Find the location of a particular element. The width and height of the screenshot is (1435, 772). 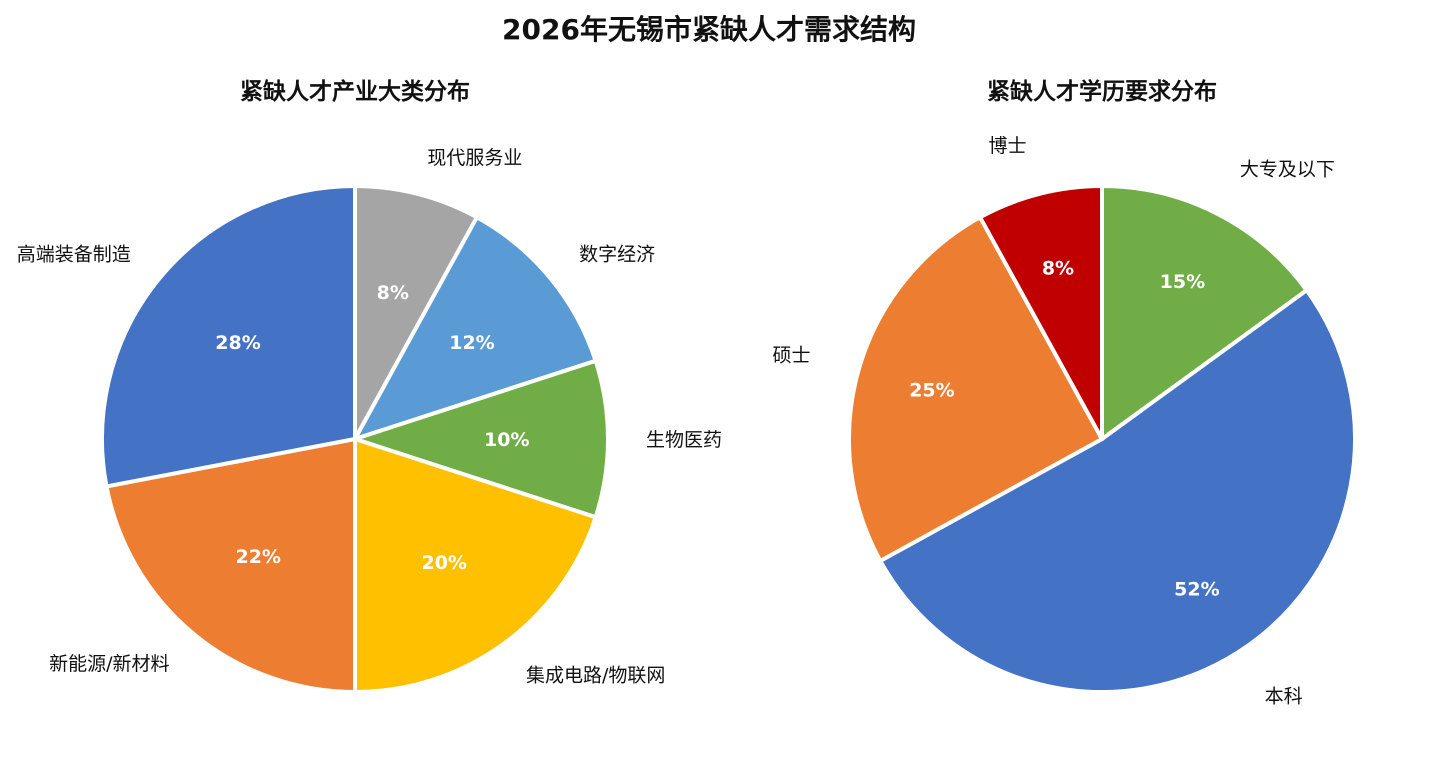

education-slice-label-2: 硕士 is located at coordinates (791, 355).